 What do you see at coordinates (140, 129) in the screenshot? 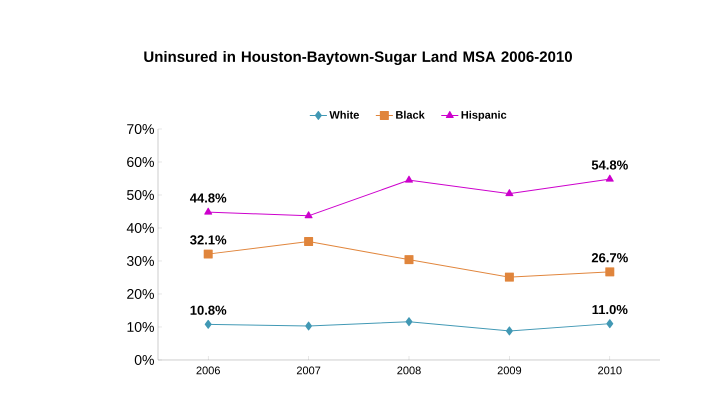
I see `y-tick-label: 70%` at bounding box center [140, 129].